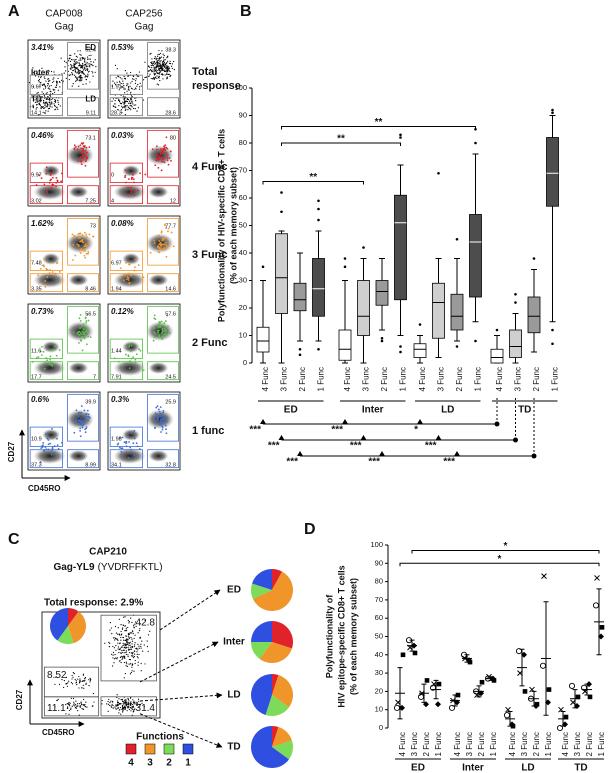 Image resolution: width=612 pixels, height=773 pixels. Describe the element at coordinates (552, 110) in the screenshot. I see `outlier` at that location.